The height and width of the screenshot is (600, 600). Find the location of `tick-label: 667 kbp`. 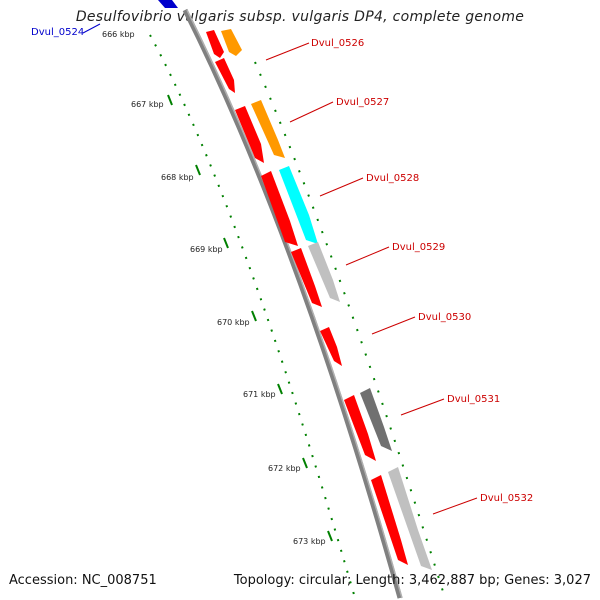

tick-label: 667 kbp is located at coordinates (147, 104).